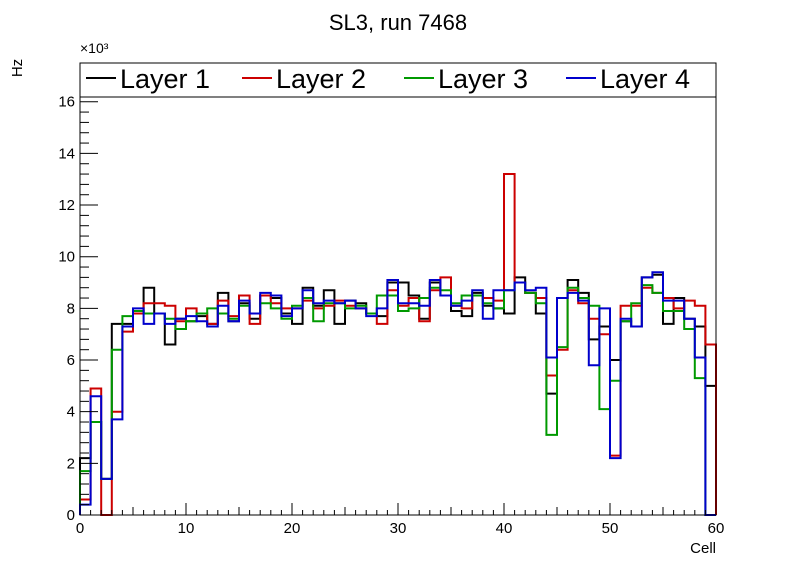 The width and height of the screenshot is (796, 572). What do you see at coordinates (66, 257) in the screenshot?
I see `y-tick-label: 10` at bounding box center [66, 257].